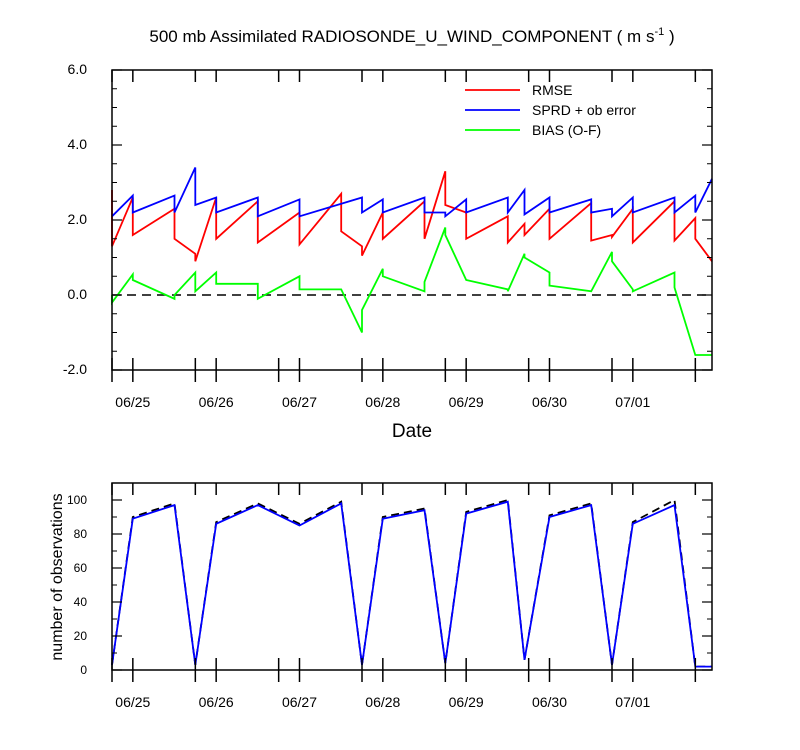 The height and width of the screenshot is (750, 800). I want to click on legend: RMSE SPRD + ob error BIAS (O-F), so click(550, 110).